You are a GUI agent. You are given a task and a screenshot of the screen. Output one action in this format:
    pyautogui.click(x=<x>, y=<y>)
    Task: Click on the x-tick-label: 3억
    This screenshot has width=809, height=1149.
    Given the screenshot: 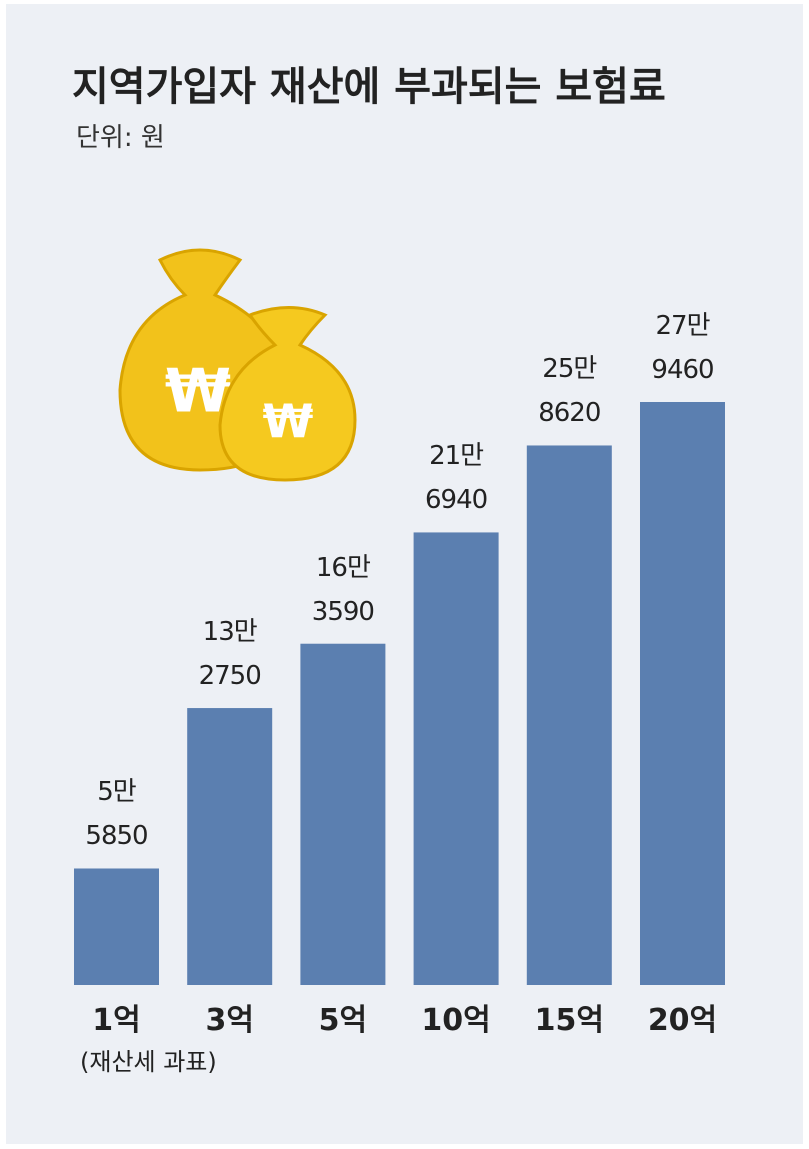 What is the action you would take?
    pyautogui.click(x=229, y=1020)
    